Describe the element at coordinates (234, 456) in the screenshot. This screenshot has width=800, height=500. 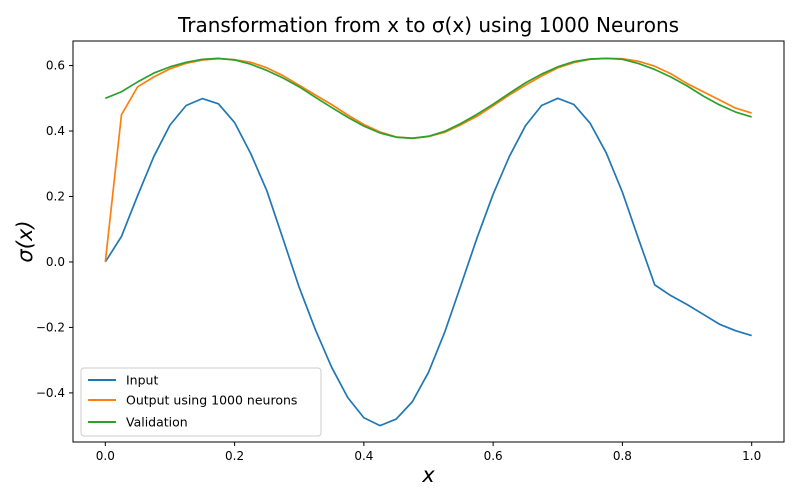
I see `x-tick-label: 0.2` at that location.